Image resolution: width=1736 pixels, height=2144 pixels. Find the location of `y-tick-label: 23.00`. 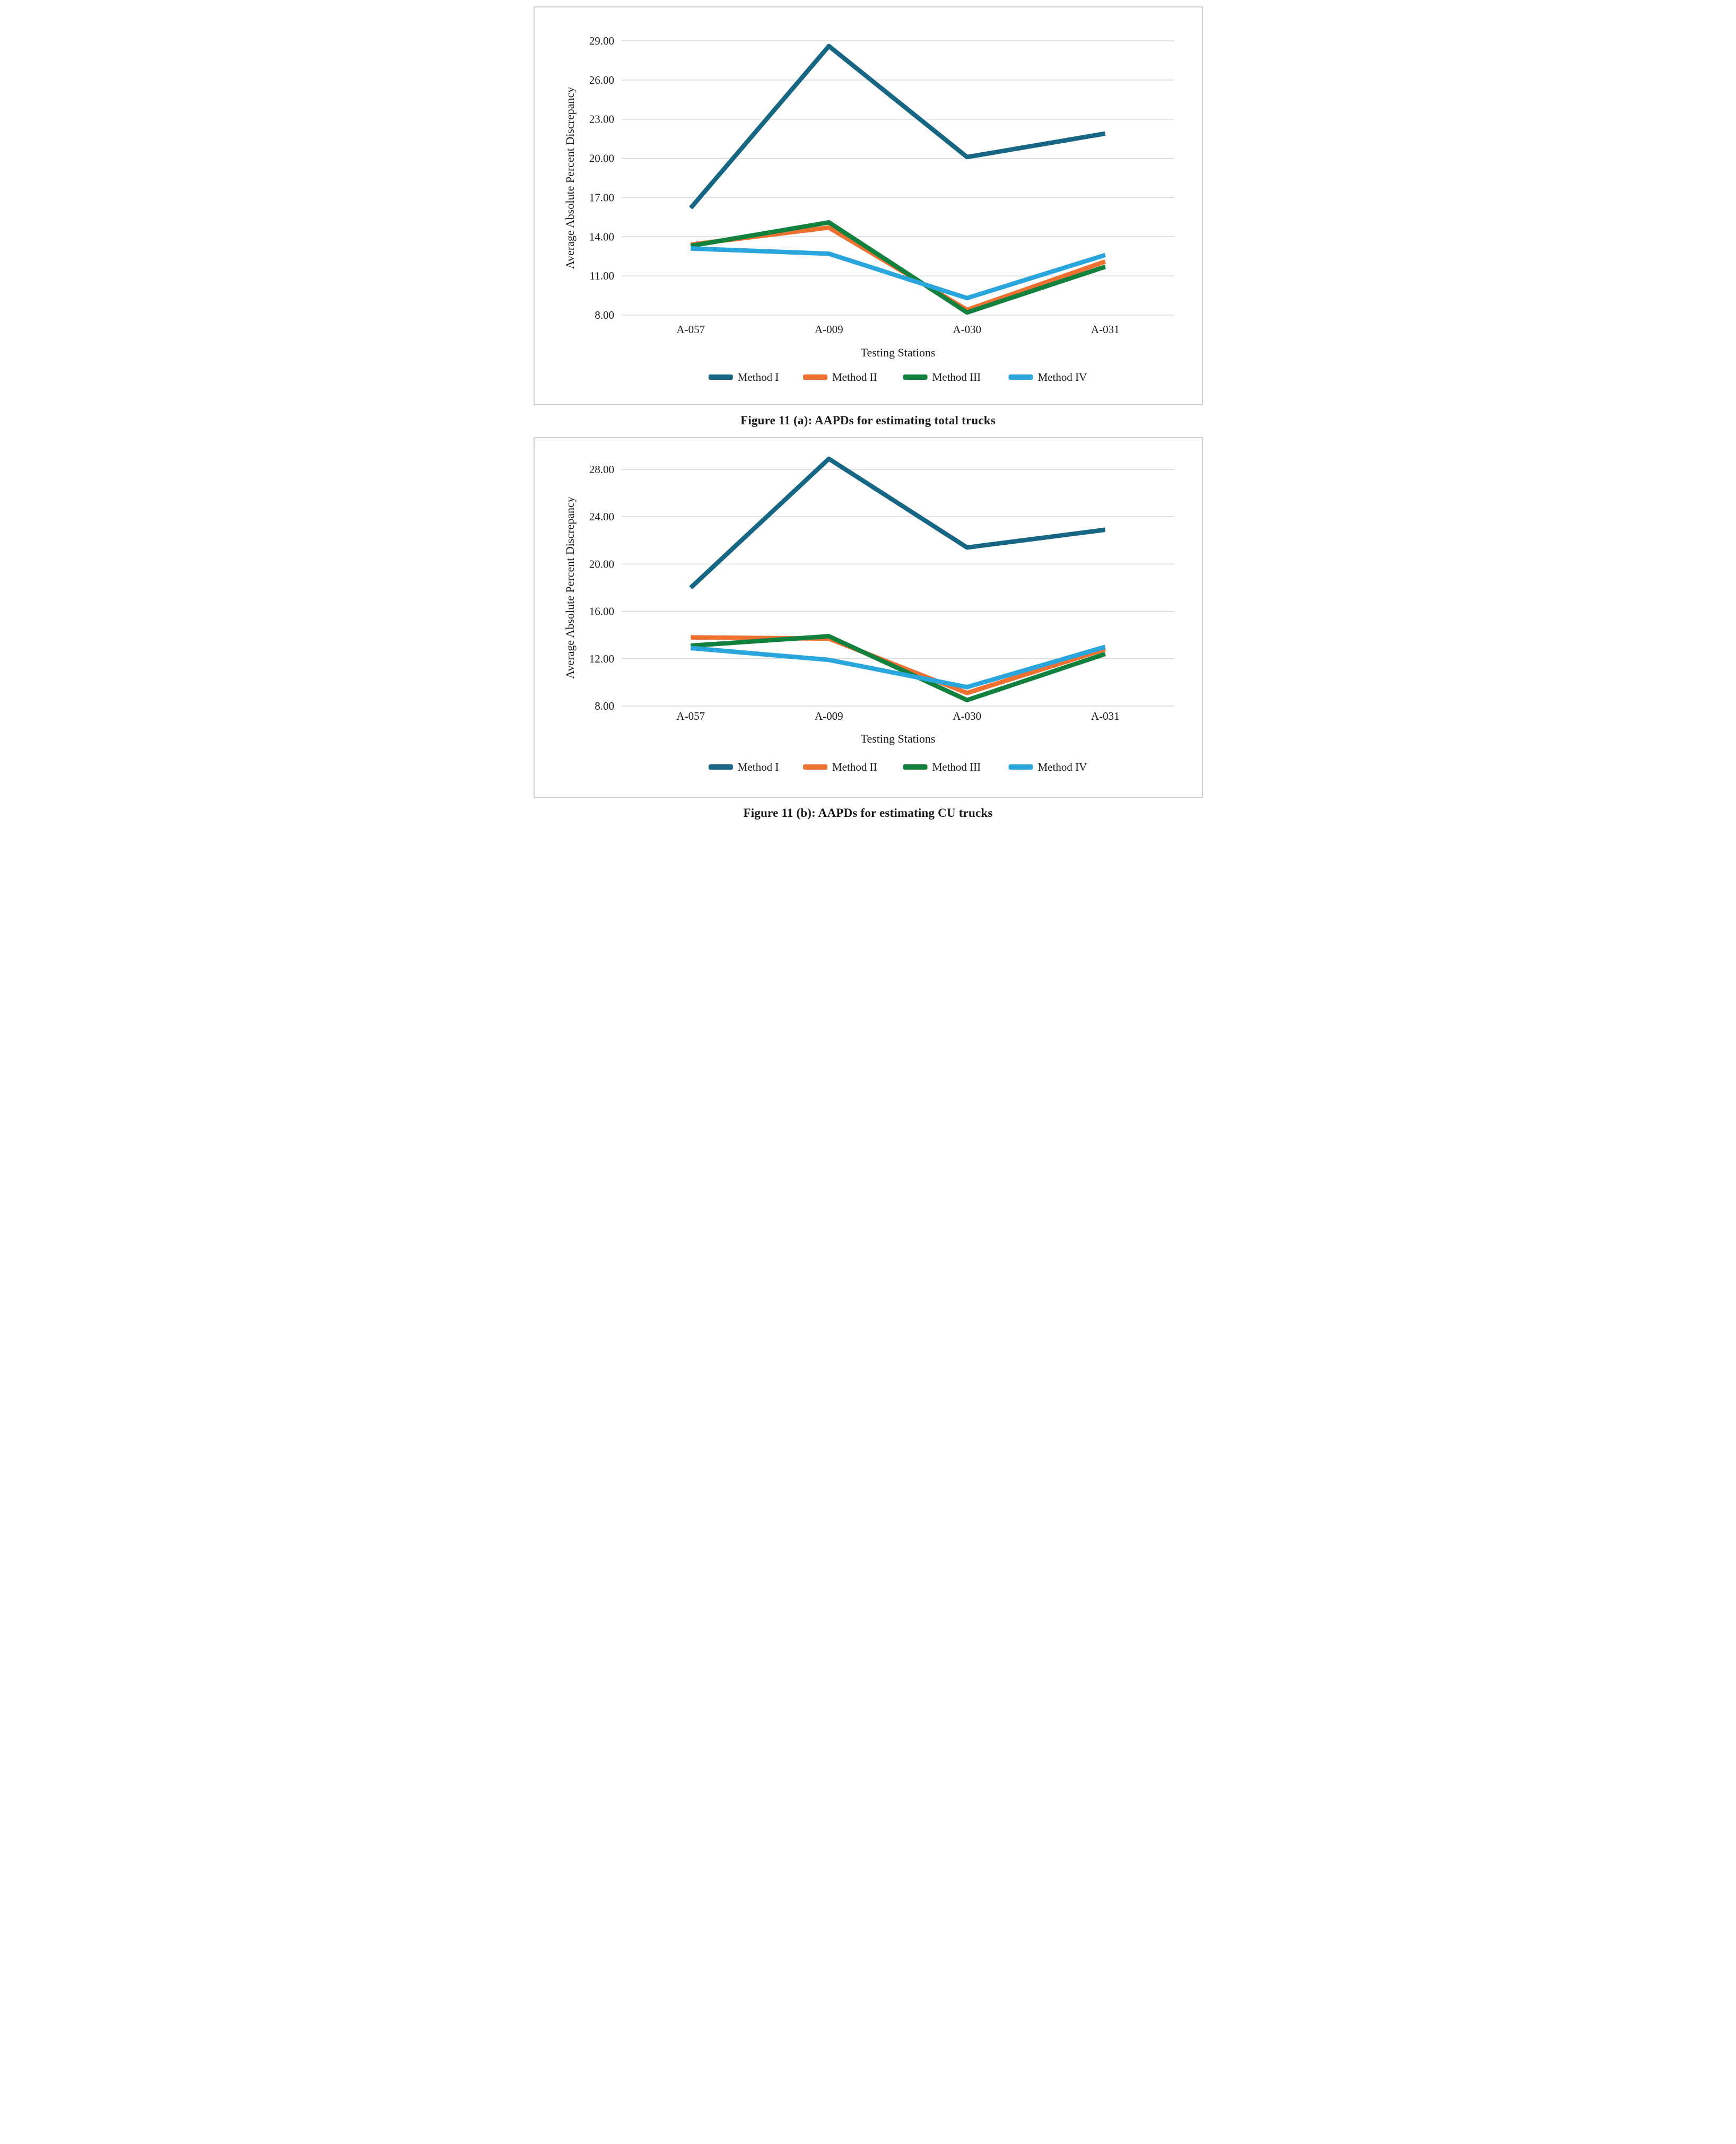

y-tick-label: 23.00 is located at coordinates (601, 119).